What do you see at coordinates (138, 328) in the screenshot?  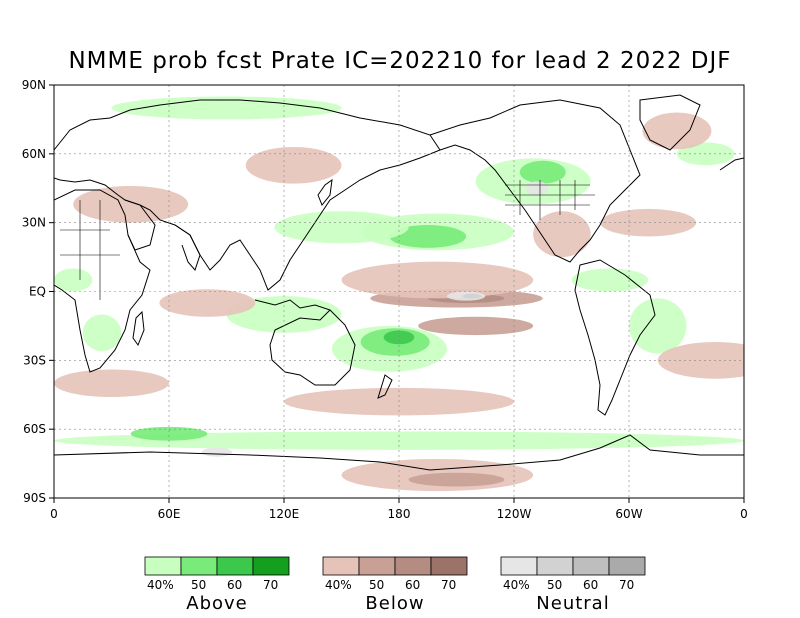 I see `coastline-madagascar` at bounding box center [138, 328].